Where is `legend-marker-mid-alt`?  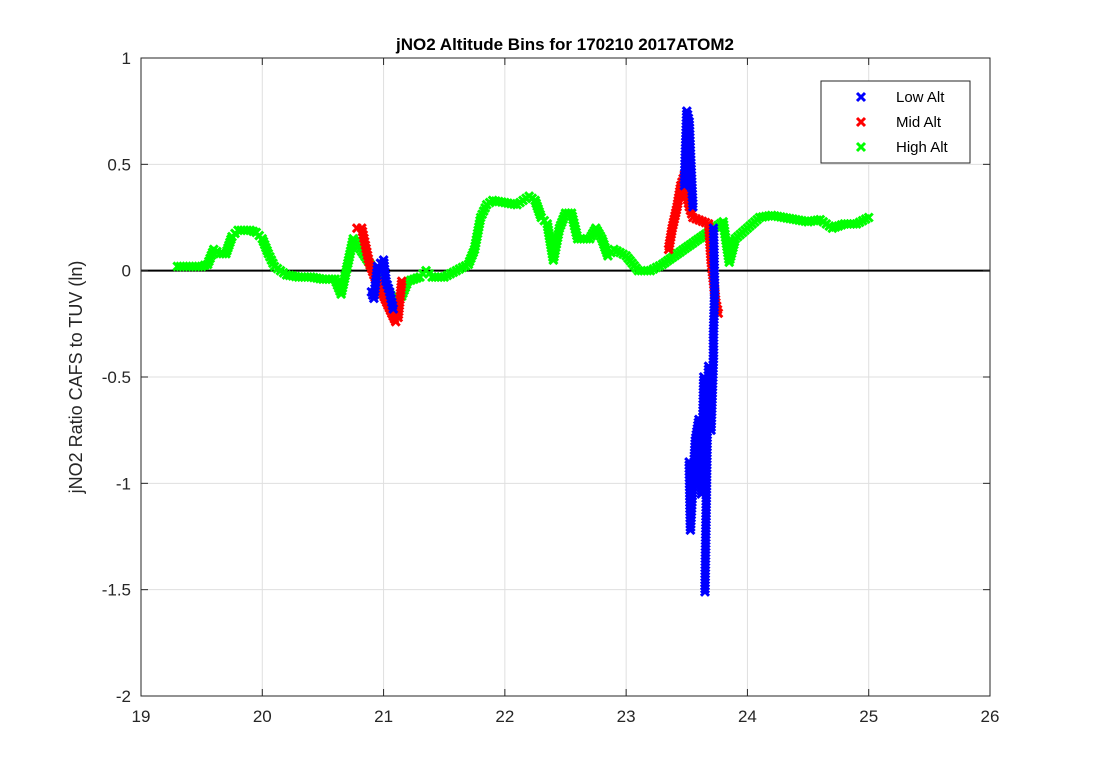
legend-marker-mid-alt is located at coordinates (861, 122).